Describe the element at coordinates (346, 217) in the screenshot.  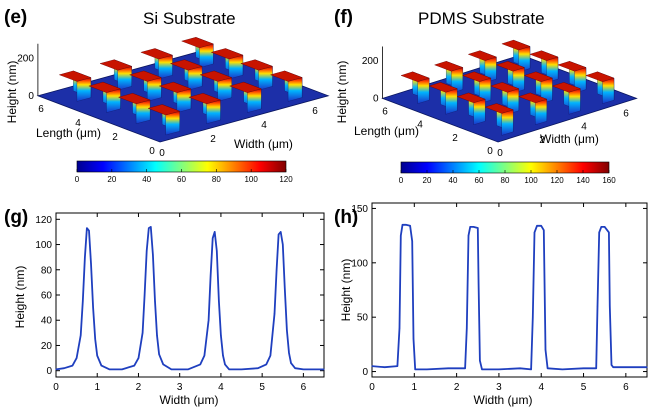
I see `panel-letter-h: (h)` at that location.